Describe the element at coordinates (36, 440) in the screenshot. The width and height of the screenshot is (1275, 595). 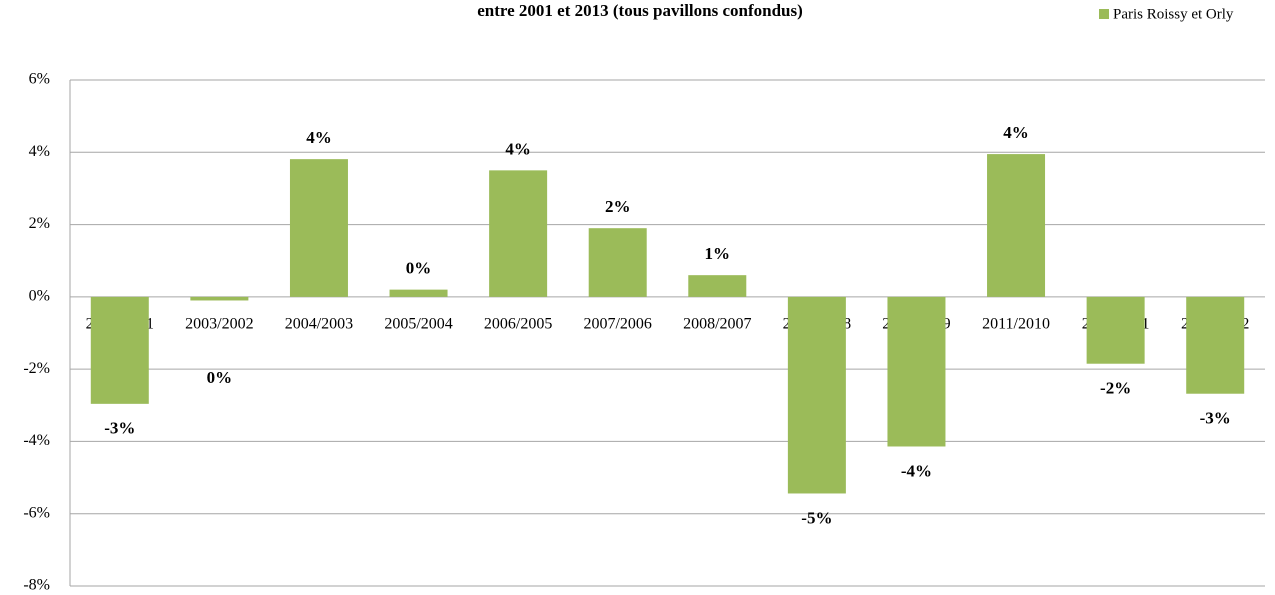
I see `y-tick-label: -4%` at that location.